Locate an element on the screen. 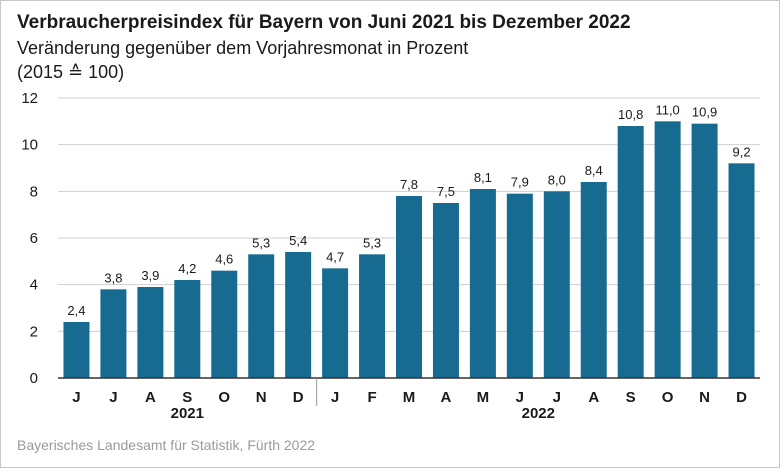 Image resolution: width=780 pixels, height=468 pixels. bar-value-label: 9,2 is located at coordinates (741, 151).